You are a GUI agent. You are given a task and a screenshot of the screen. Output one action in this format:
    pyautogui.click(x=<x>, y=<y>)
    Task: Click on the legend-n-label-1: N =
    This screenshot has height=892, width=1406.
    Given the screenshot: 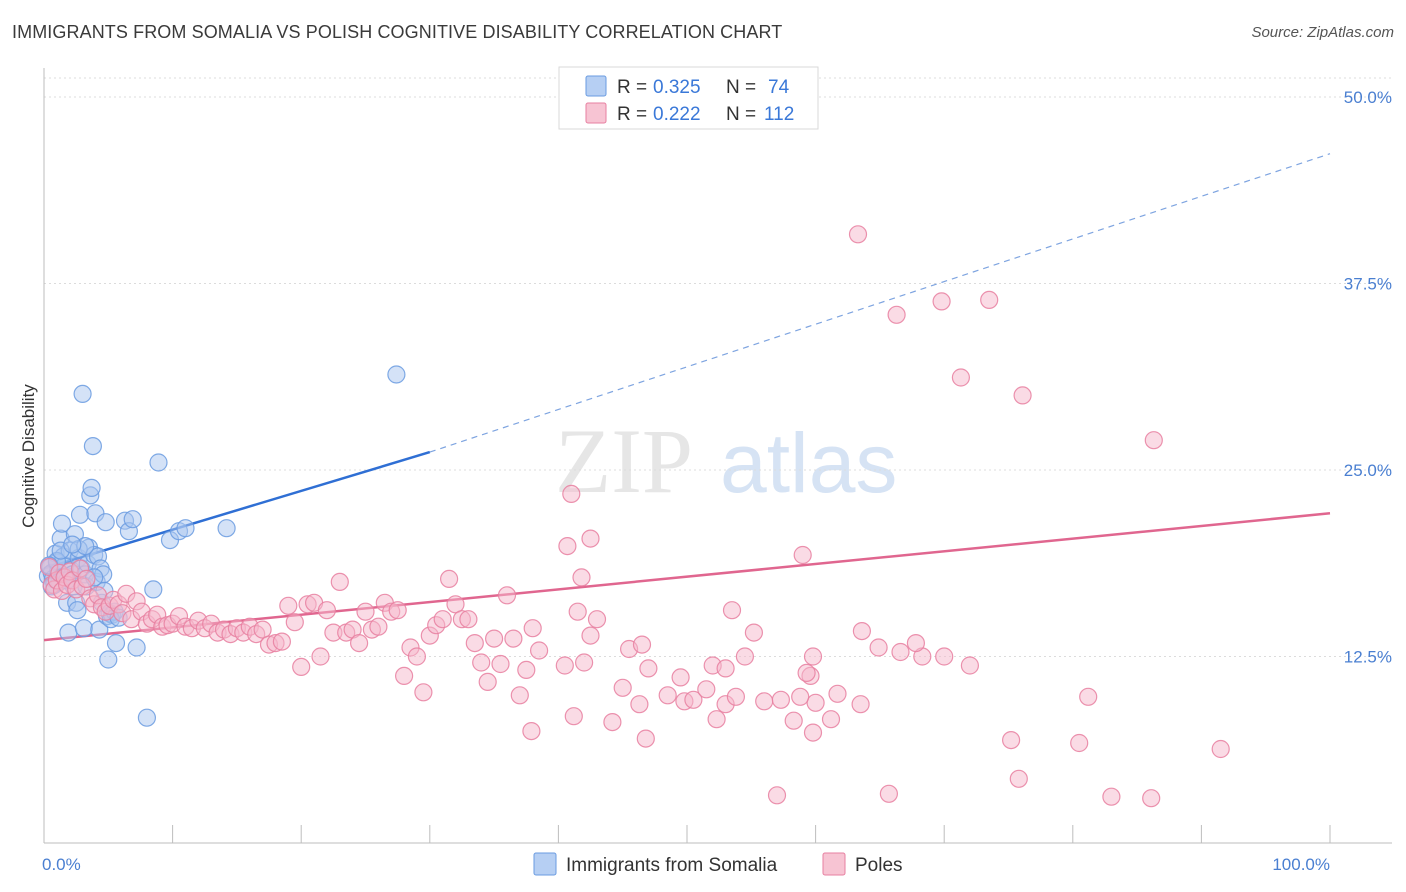 What is the action you would take?
    pyautogui.click(x=741, y=87)
    